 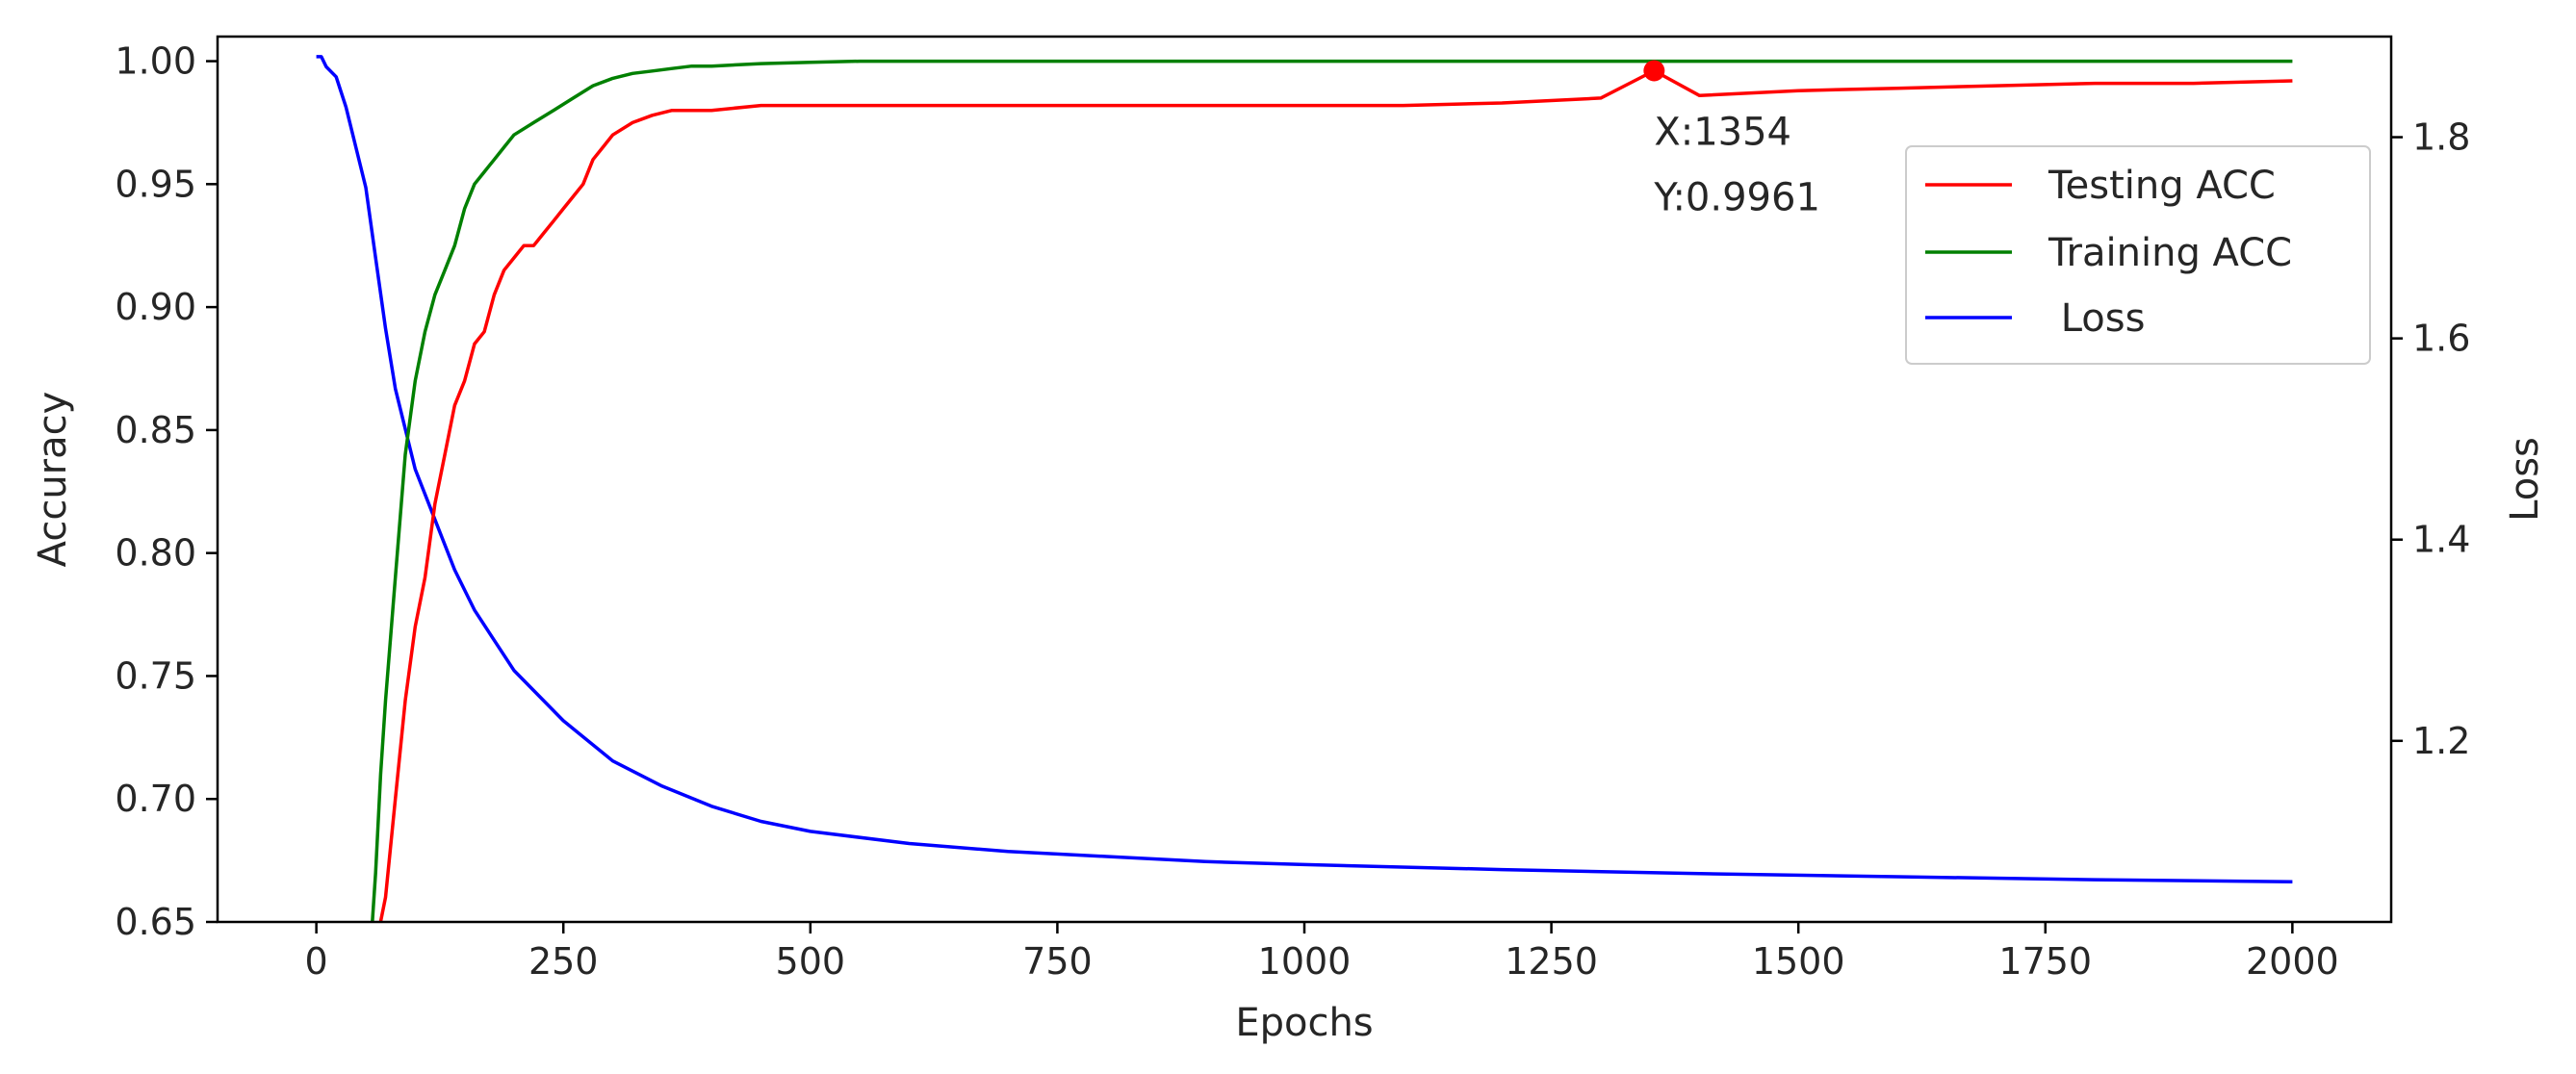 I want to click on x-tick-label: 500, so click(x=811, y=961).